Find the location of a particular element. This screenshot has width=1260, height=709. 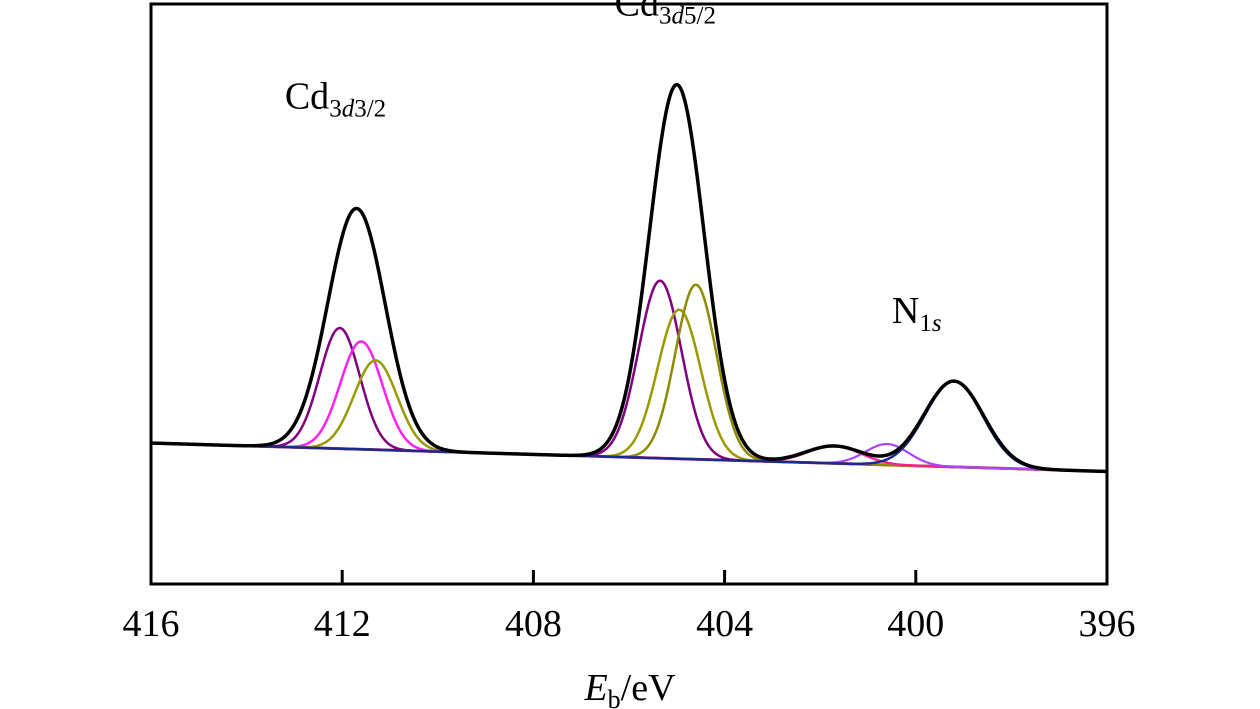

x-axis-ticks: 416 412 408 404 400 396 is located at coordinates (629, 607).